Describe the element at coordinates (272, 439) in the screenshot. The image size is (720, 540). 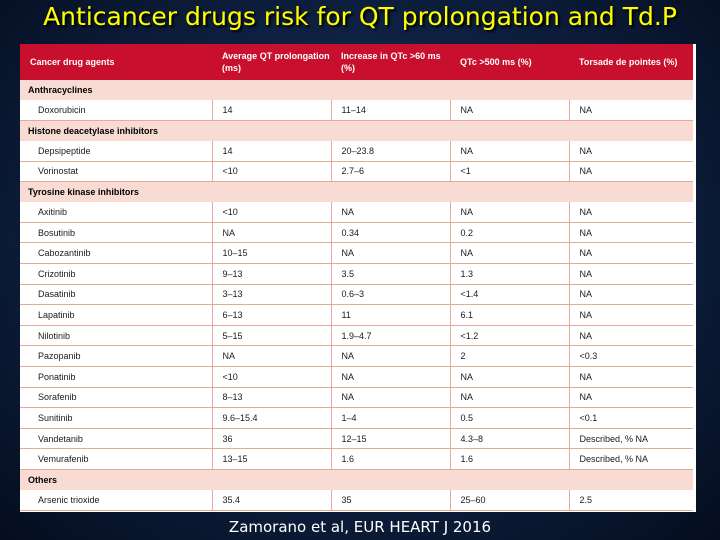
I see `value-cell: 36` at that location.